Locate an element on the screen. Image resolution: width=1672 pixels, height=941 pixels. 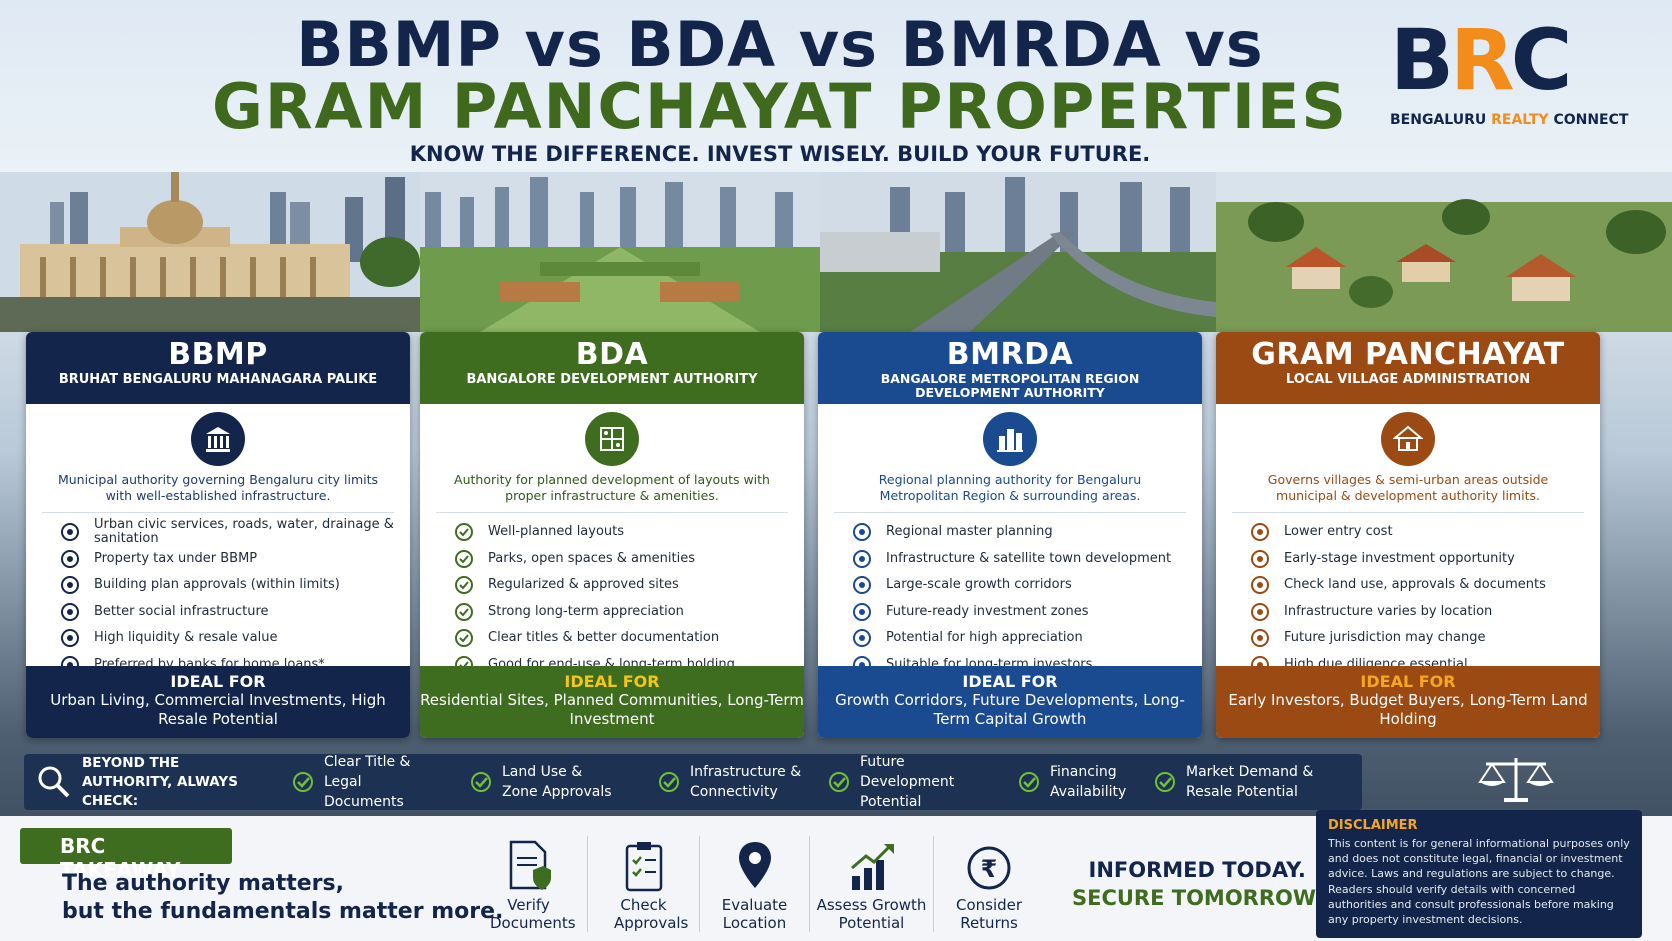
step-evaluate-location: Evaluate Location is located at coordinates (755, 884).